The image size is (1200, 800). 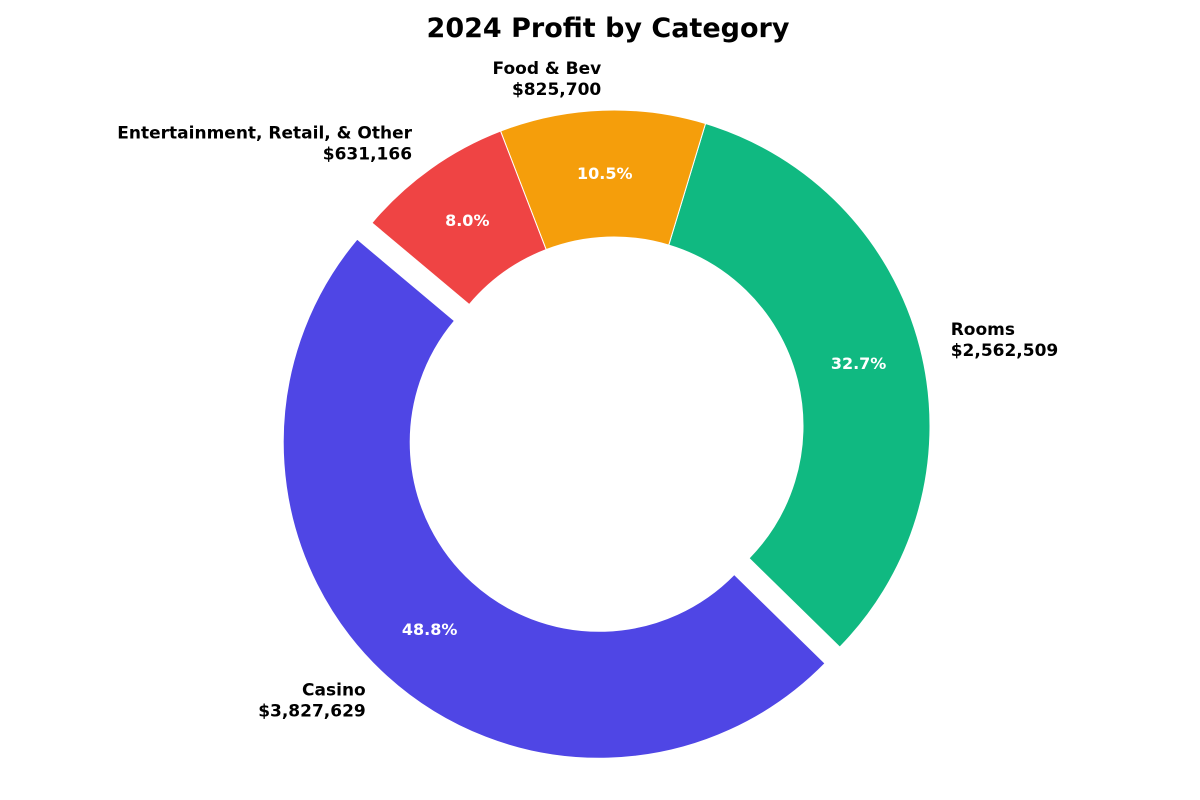 I want to click on slice-label-rooms: Rooms $2,562,509, so click(x=1005, y=340).